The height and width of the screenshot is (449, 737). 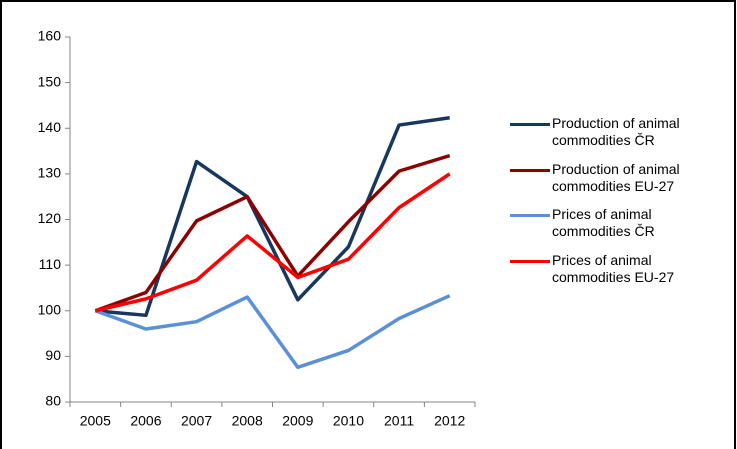 I want to click on x-tick-label: 2006, so click(x=145, y=421).